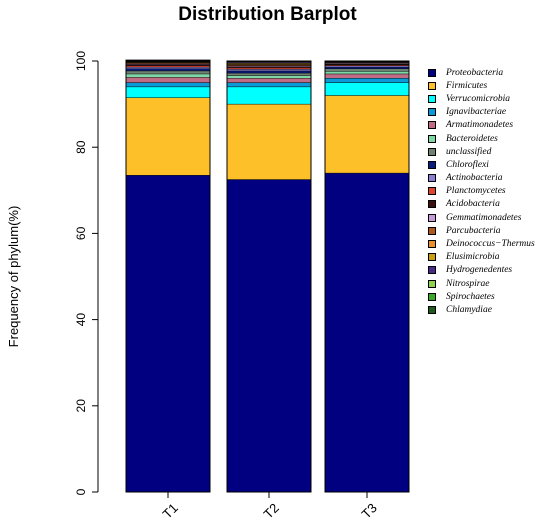 The width and height of the screenshot is (550, 520). Describe the element at coordinates (476, 112) in the screenshot. I see `legend-label: Ignavibacteriae` at that location.